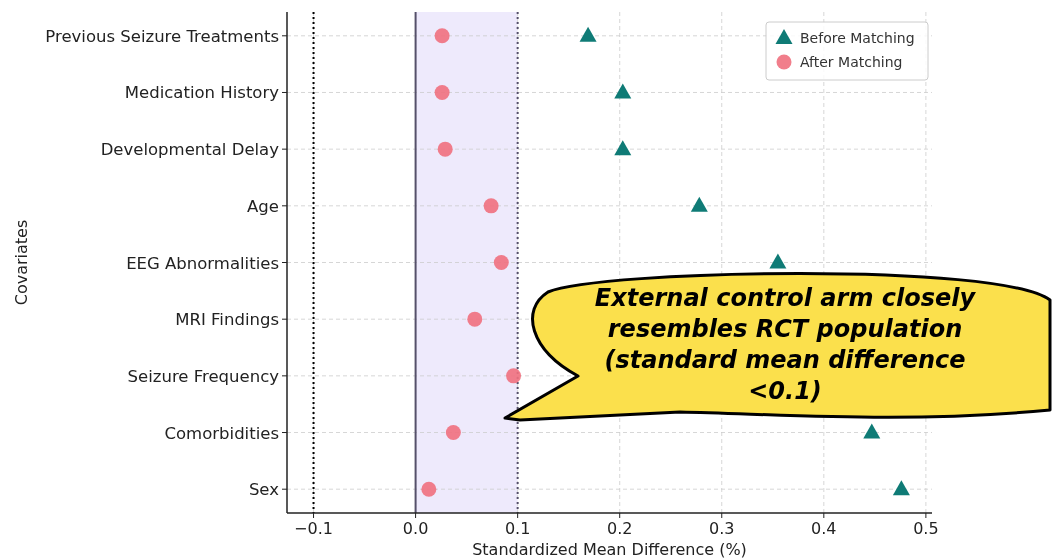 The height and width of the screenshot is (559, 1052). I want to click on y-tick-label: Sex, so click(264, 490).